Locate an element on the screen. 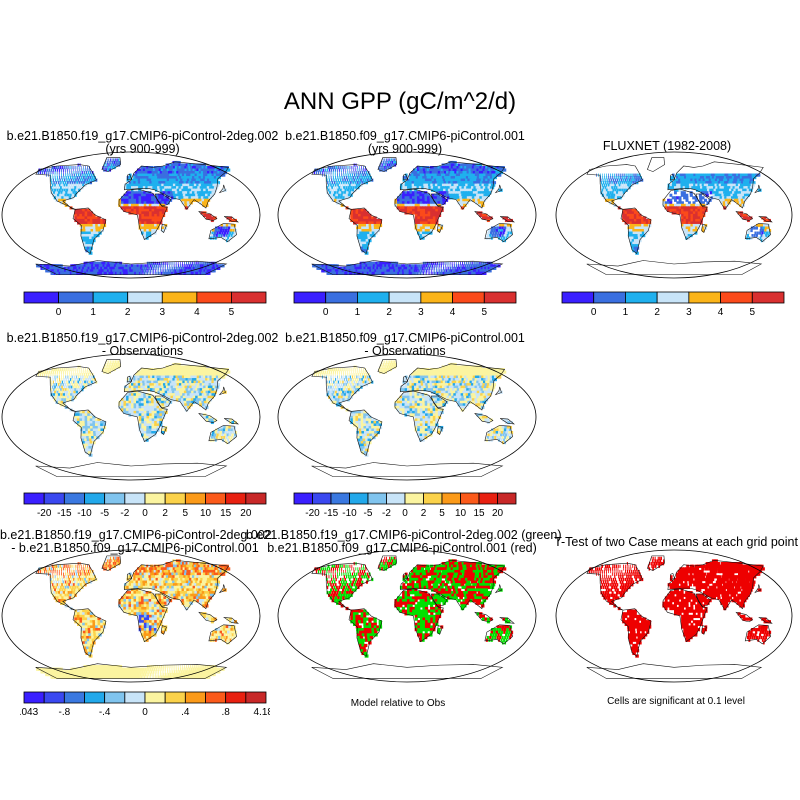 The height and width of the screenshot is (800, 800). colorbar-tick-label: -15 is located at coordinates (64, 513).